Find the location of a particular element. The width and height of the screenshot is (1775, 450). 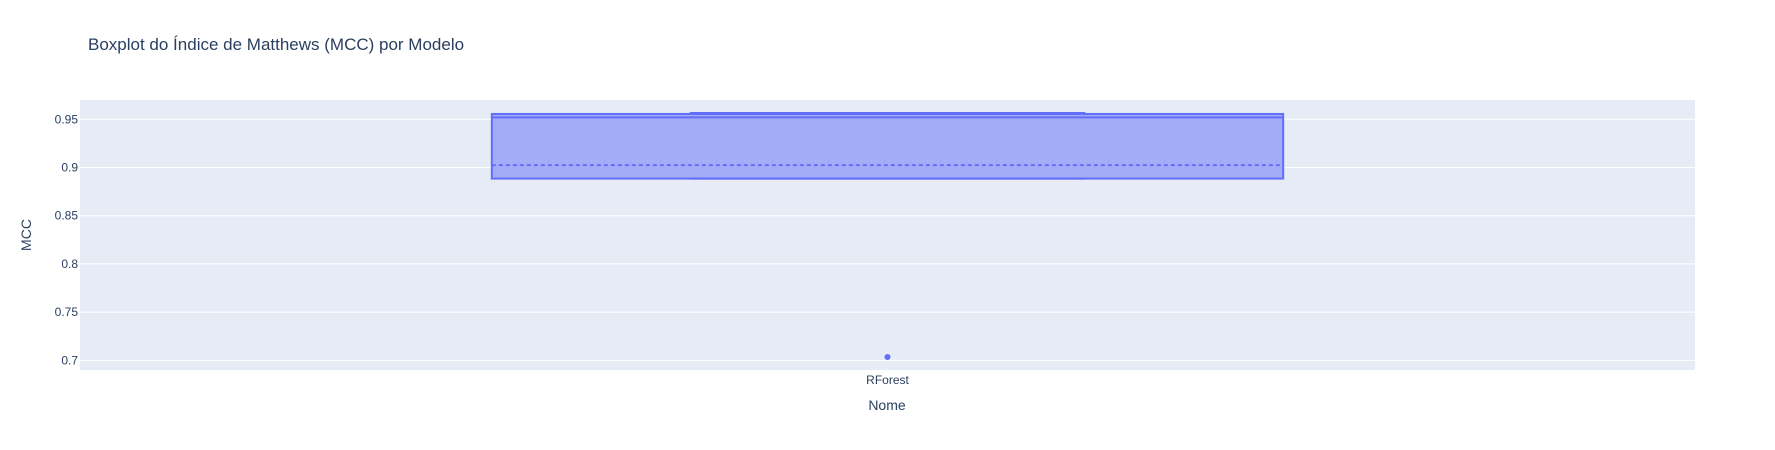

x-tick-label: RForest is located at coordinates (887, 380).